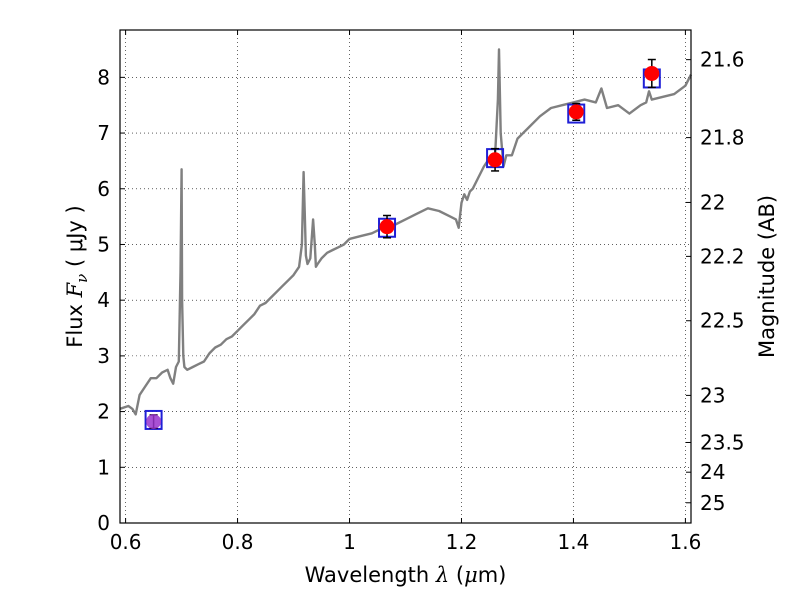 This screenshot has width=800, height=600. What do you see at coordinates (492, 575) in the screenshot?
I see `x-axis-label-unit-rest: m)` at bounding box center [492, 575].